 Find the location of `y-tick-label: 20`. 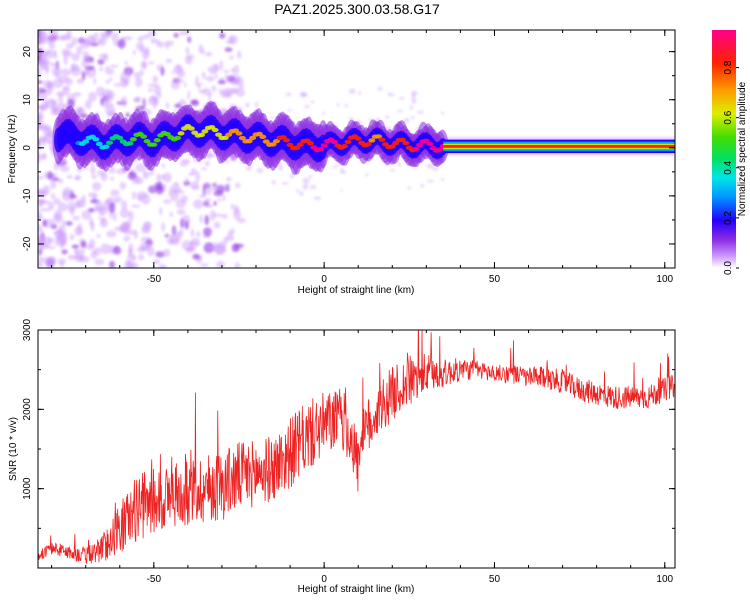

y-tick-label: 20 is located at coordinates (27, 52).